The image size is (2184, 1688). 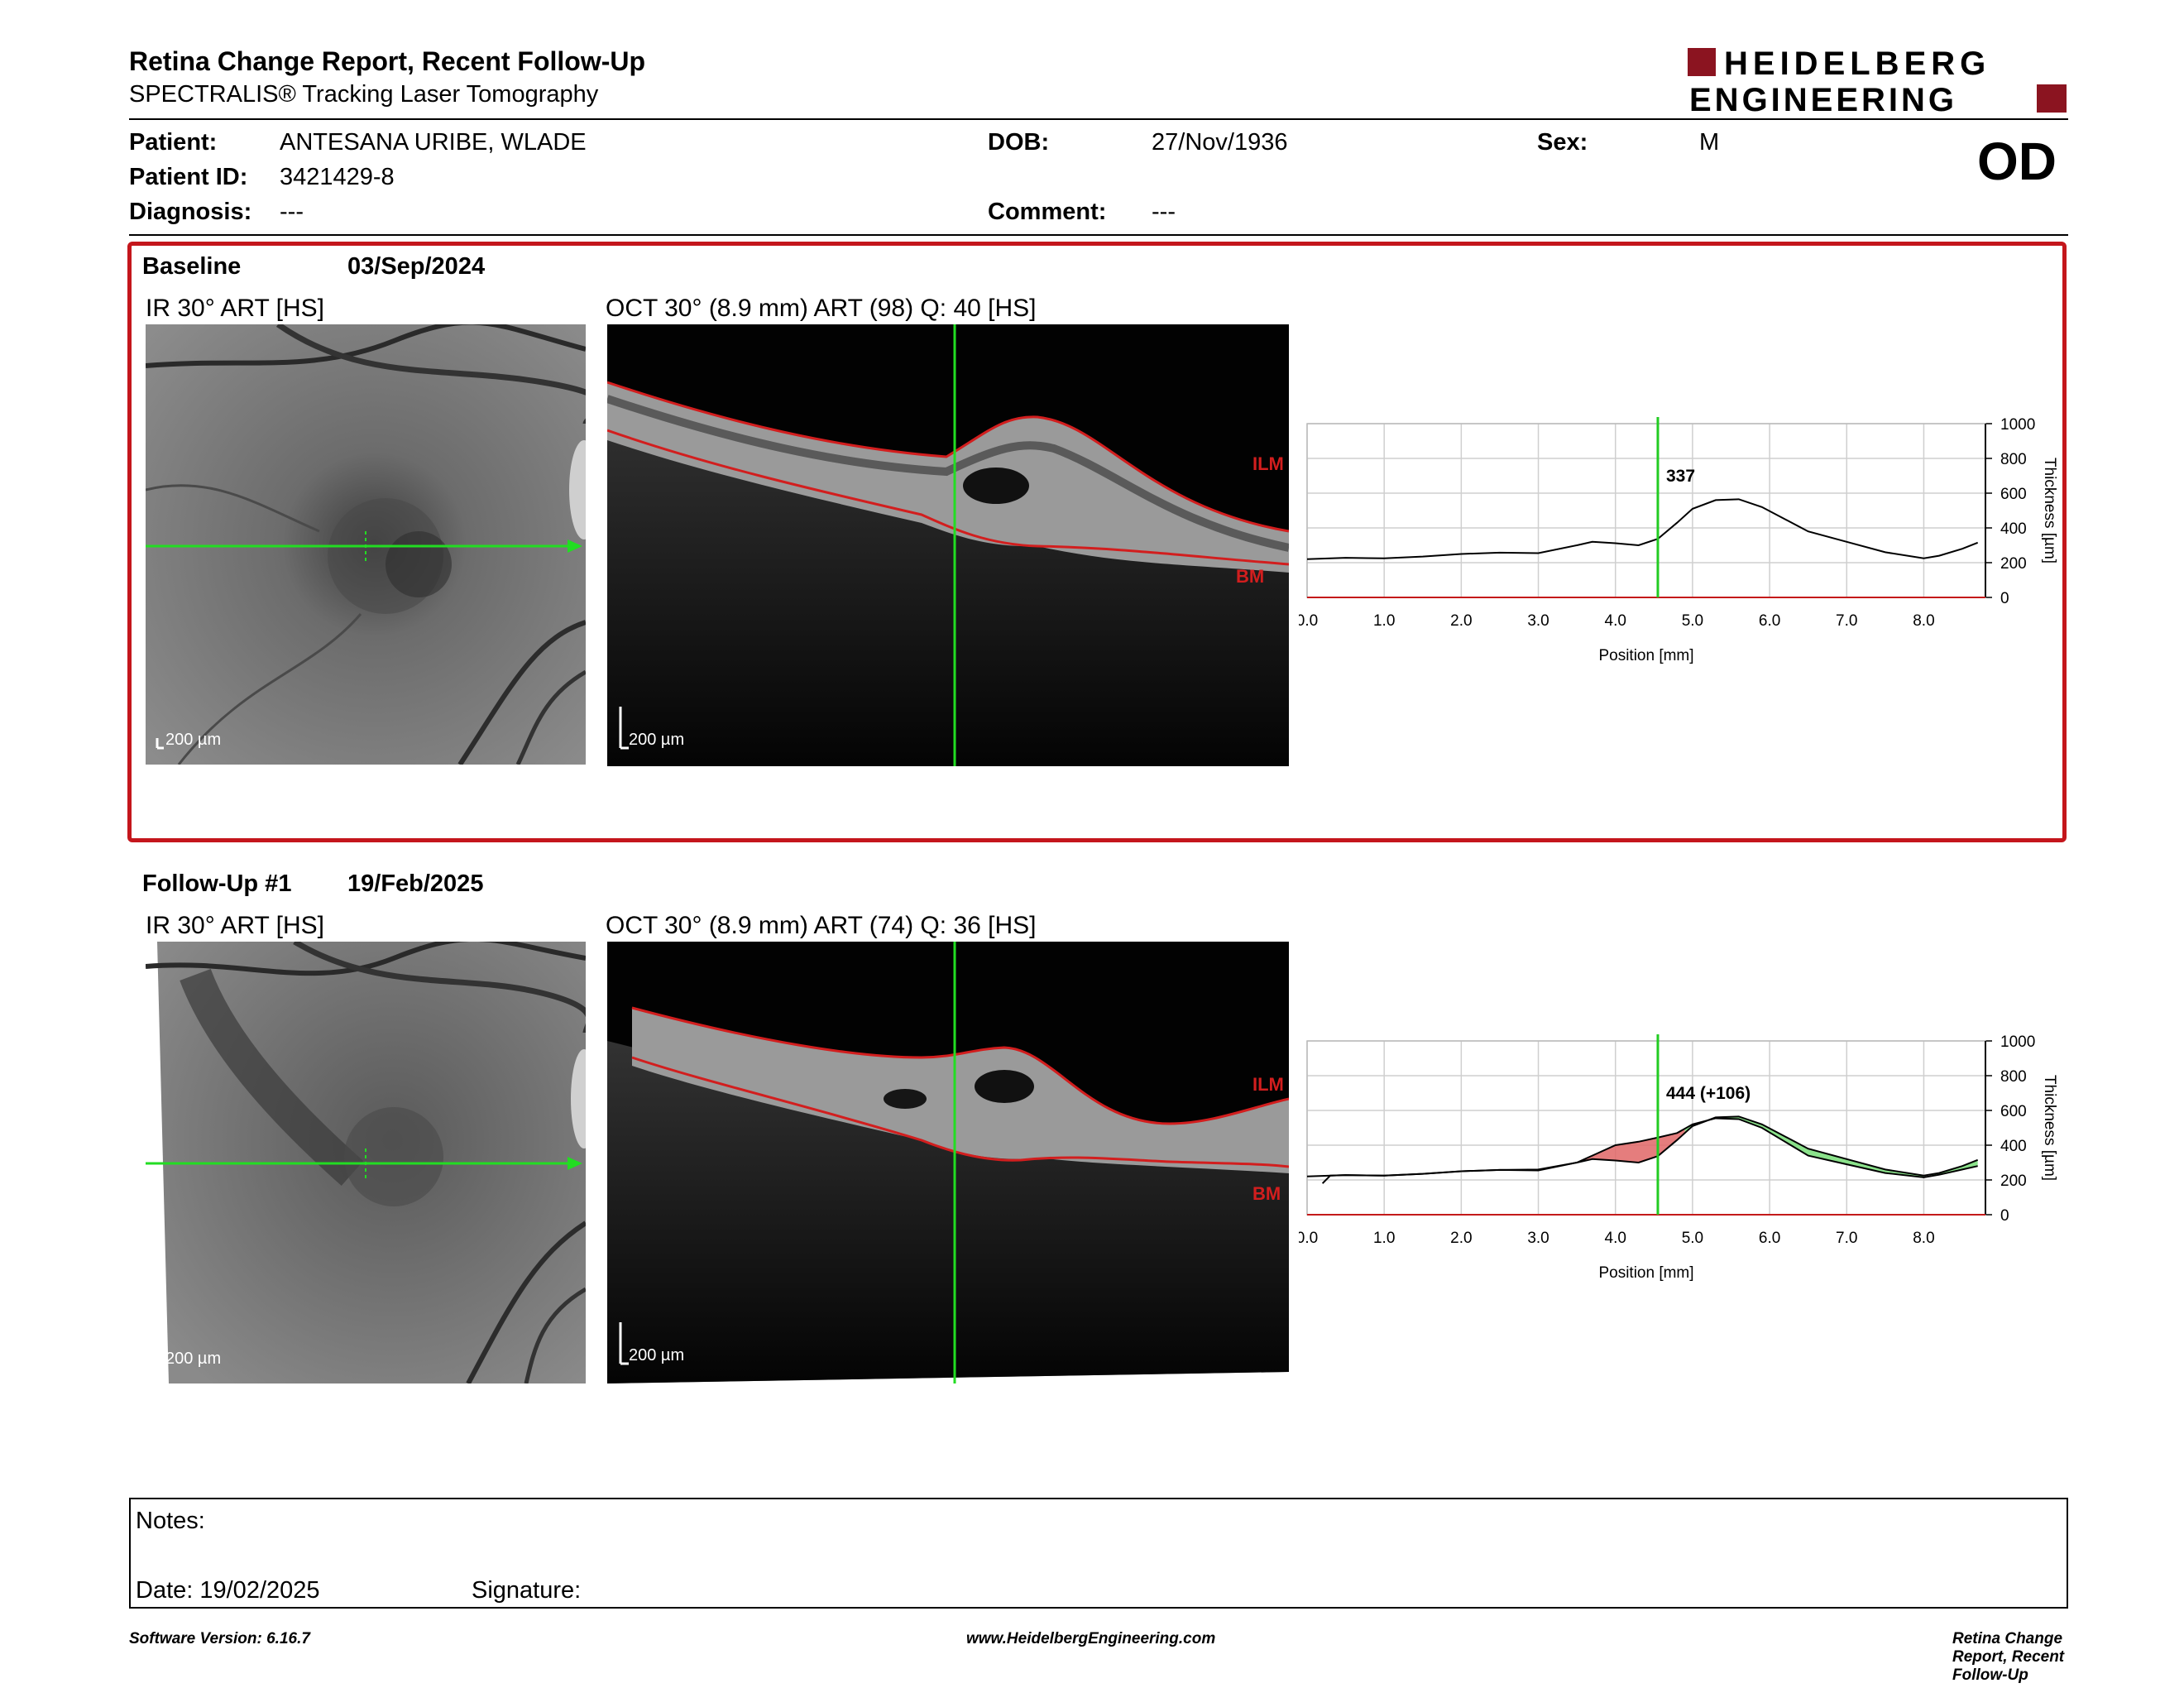 What do you see at coordinates (1857, 64) in the screenshot?
I see `logo-line1: HEIDELBERG` at bounding box center [1857, 64].